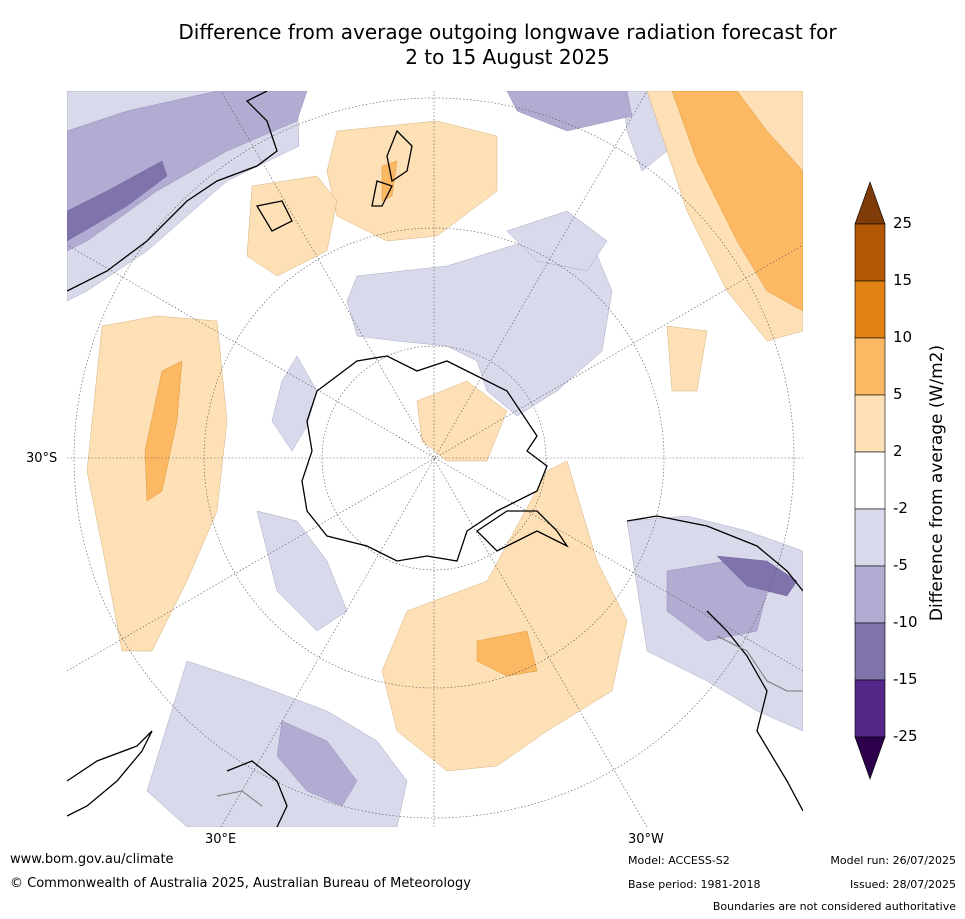  I want to click on base-period-text: Base period: 1981-2018, so click(694, 884).